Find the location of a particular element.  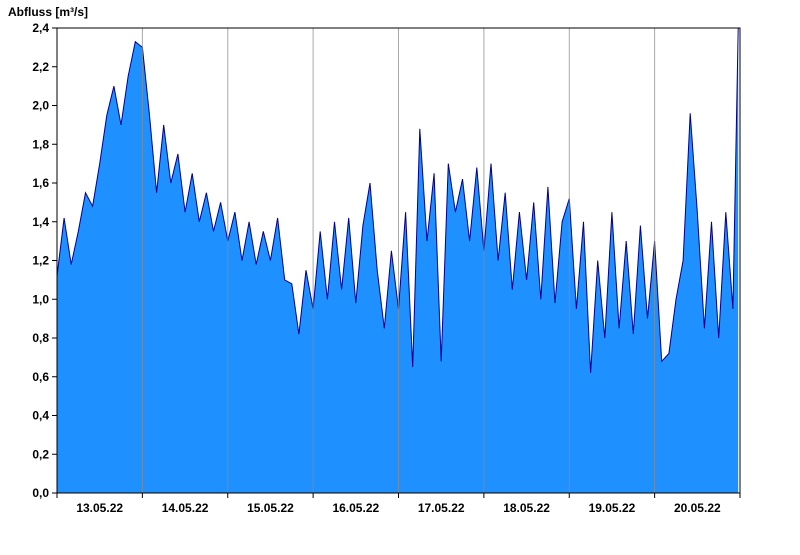

x-tick-label: 16.05.22 is located at coordinates (355, 508).